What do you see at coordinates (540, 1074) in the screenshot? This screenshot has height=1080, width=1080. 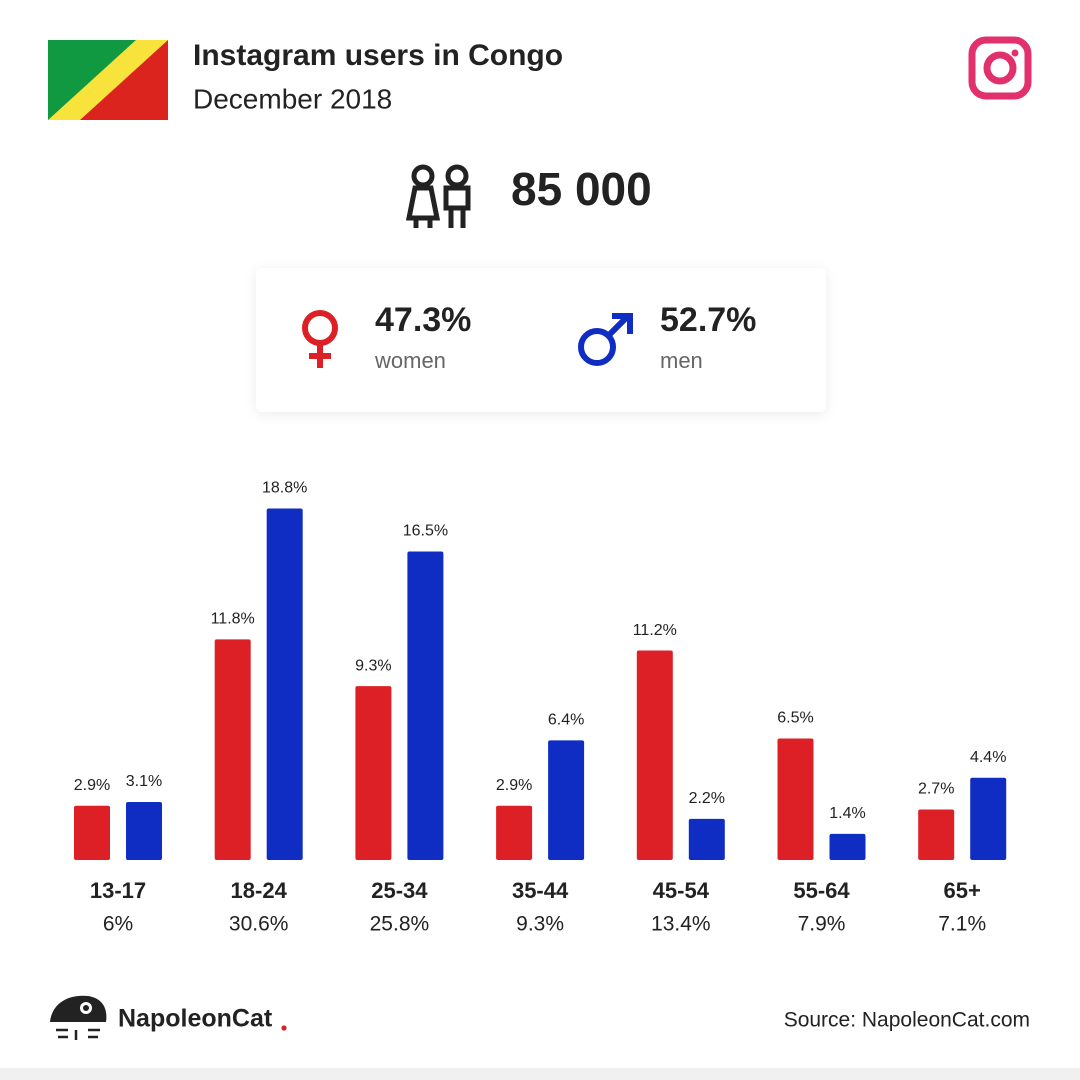 I see `bottom-strip` at bounding box center [540, 1074].